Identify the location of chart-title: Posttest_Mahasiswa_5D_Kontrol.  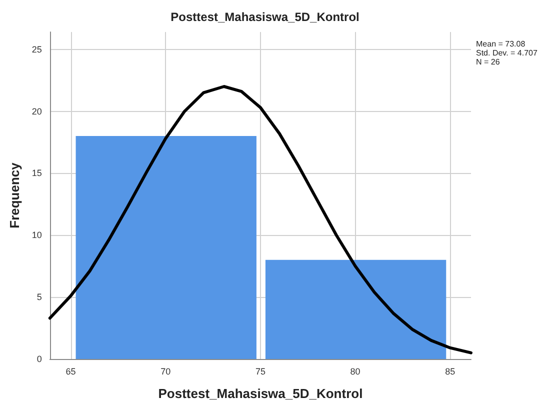
(265, 17).